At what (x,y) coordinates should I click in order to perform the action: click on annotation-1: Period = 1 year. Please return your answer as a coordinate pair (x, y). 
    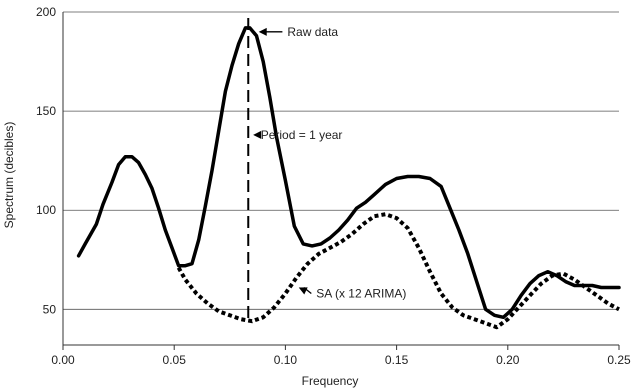
    Looking at the image, I should click on (297, 135).